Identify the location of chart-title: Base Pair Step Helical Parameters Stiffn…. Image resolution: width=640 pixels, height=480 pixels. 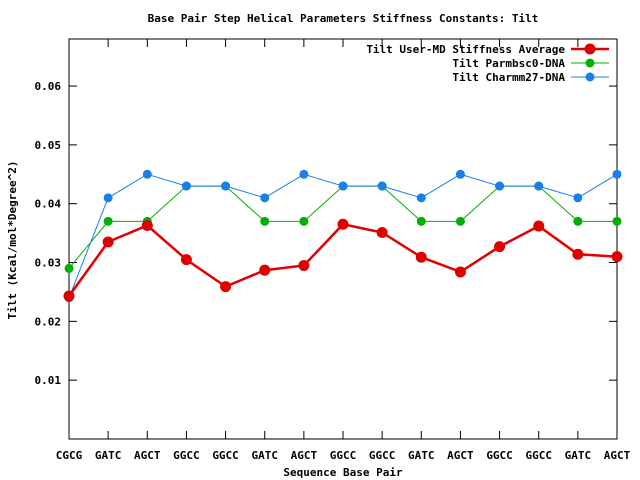
(343, 18).